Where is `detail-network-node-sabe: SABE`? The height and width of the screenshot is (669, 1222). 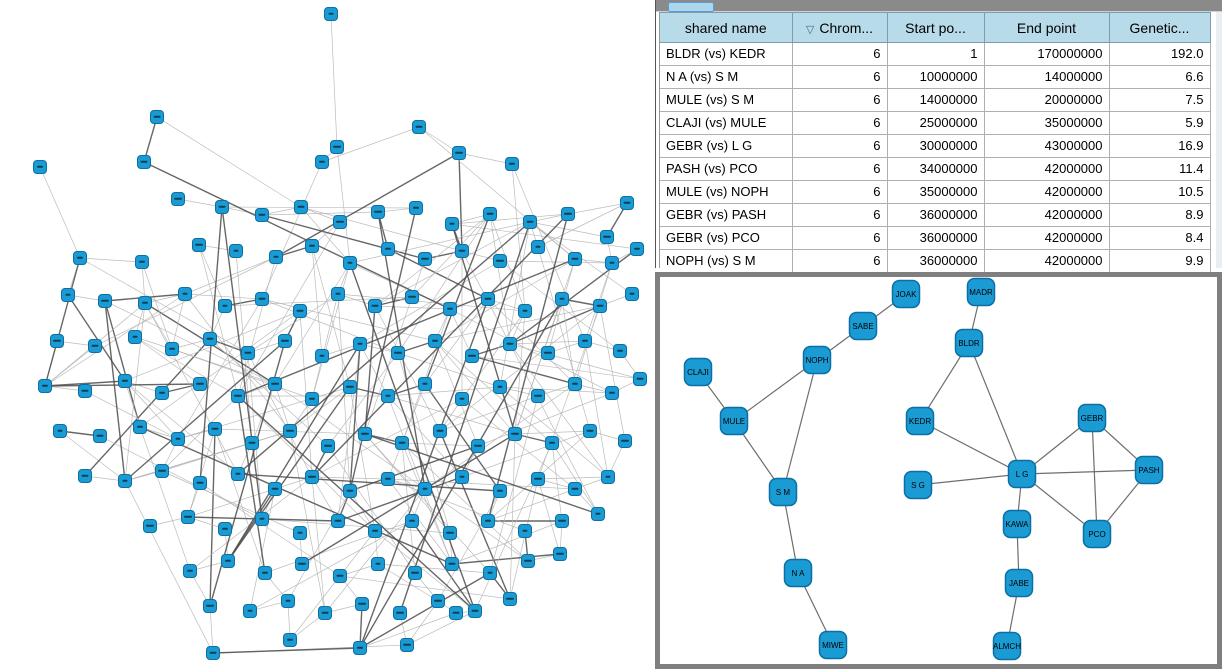
detail-network-node-sabe: SABE is located at coordinates (863, 326).